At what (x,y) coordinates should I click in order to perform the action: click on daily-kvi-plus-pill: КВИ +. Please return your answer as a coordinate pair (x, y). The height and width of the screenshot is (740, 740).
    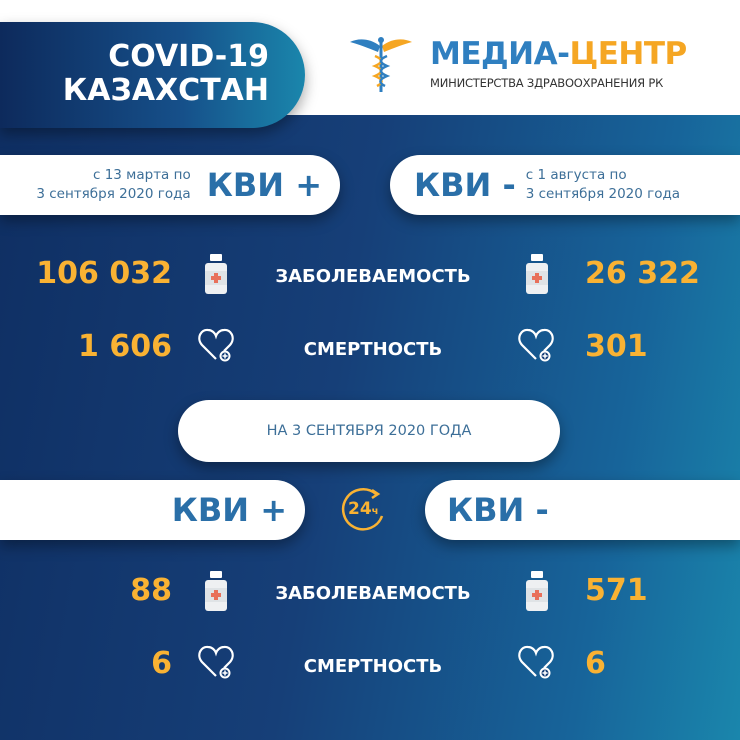
    Looking at the image, I should click on (152, 510).